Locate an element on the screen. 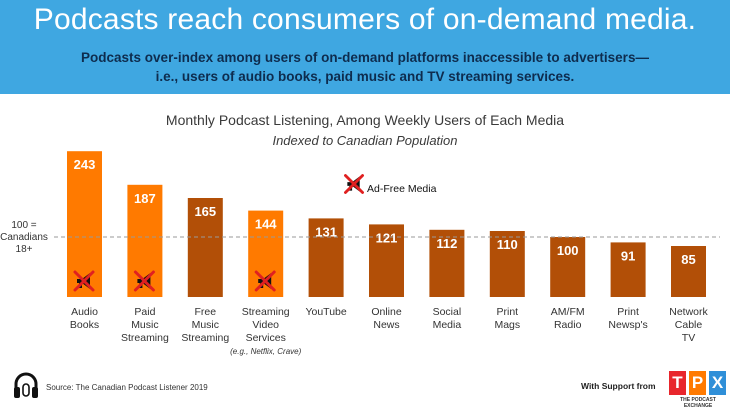 The width and height of the screenshot is (730, 411). bar-value-9: 91 is located at coordinates (628, 255).